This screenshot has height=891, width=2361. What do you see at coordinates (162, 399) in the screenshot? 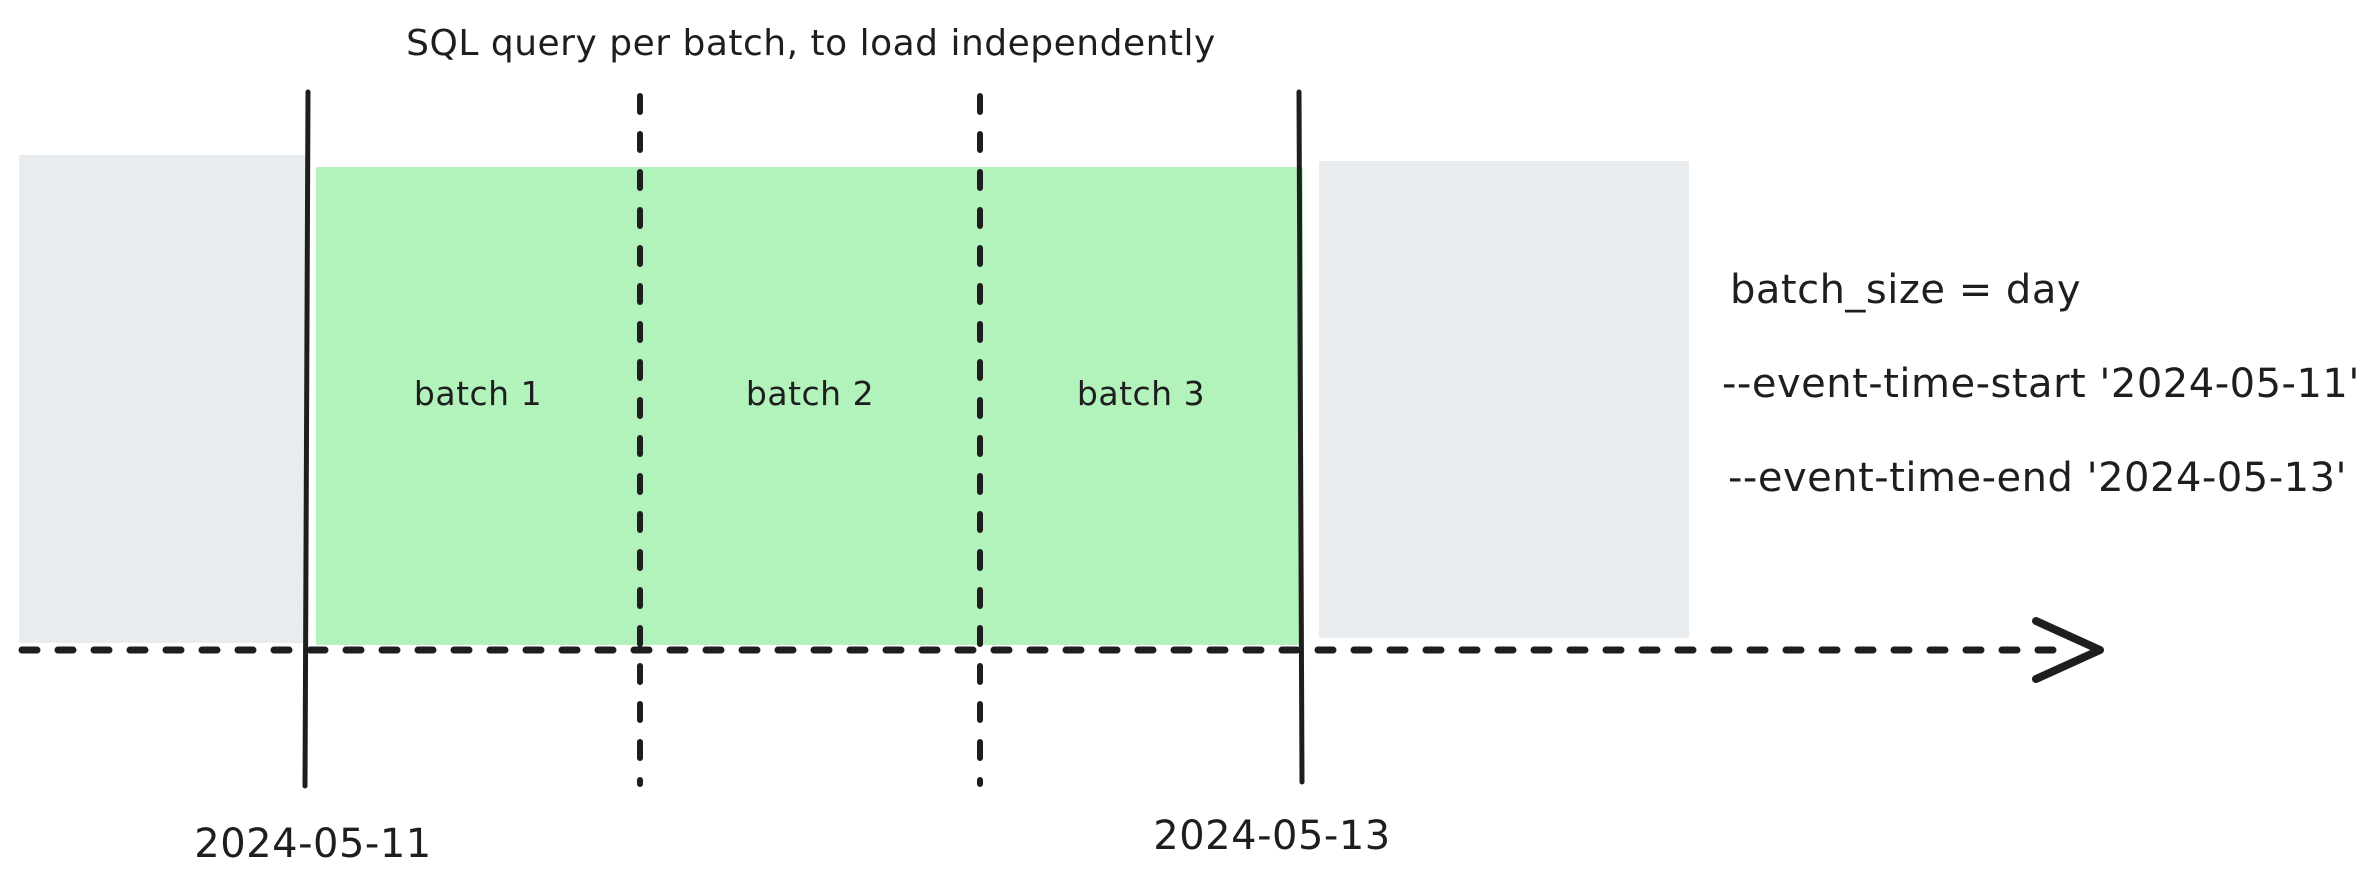
I see `outside-range-left-region` at bounding box center [162, 399].